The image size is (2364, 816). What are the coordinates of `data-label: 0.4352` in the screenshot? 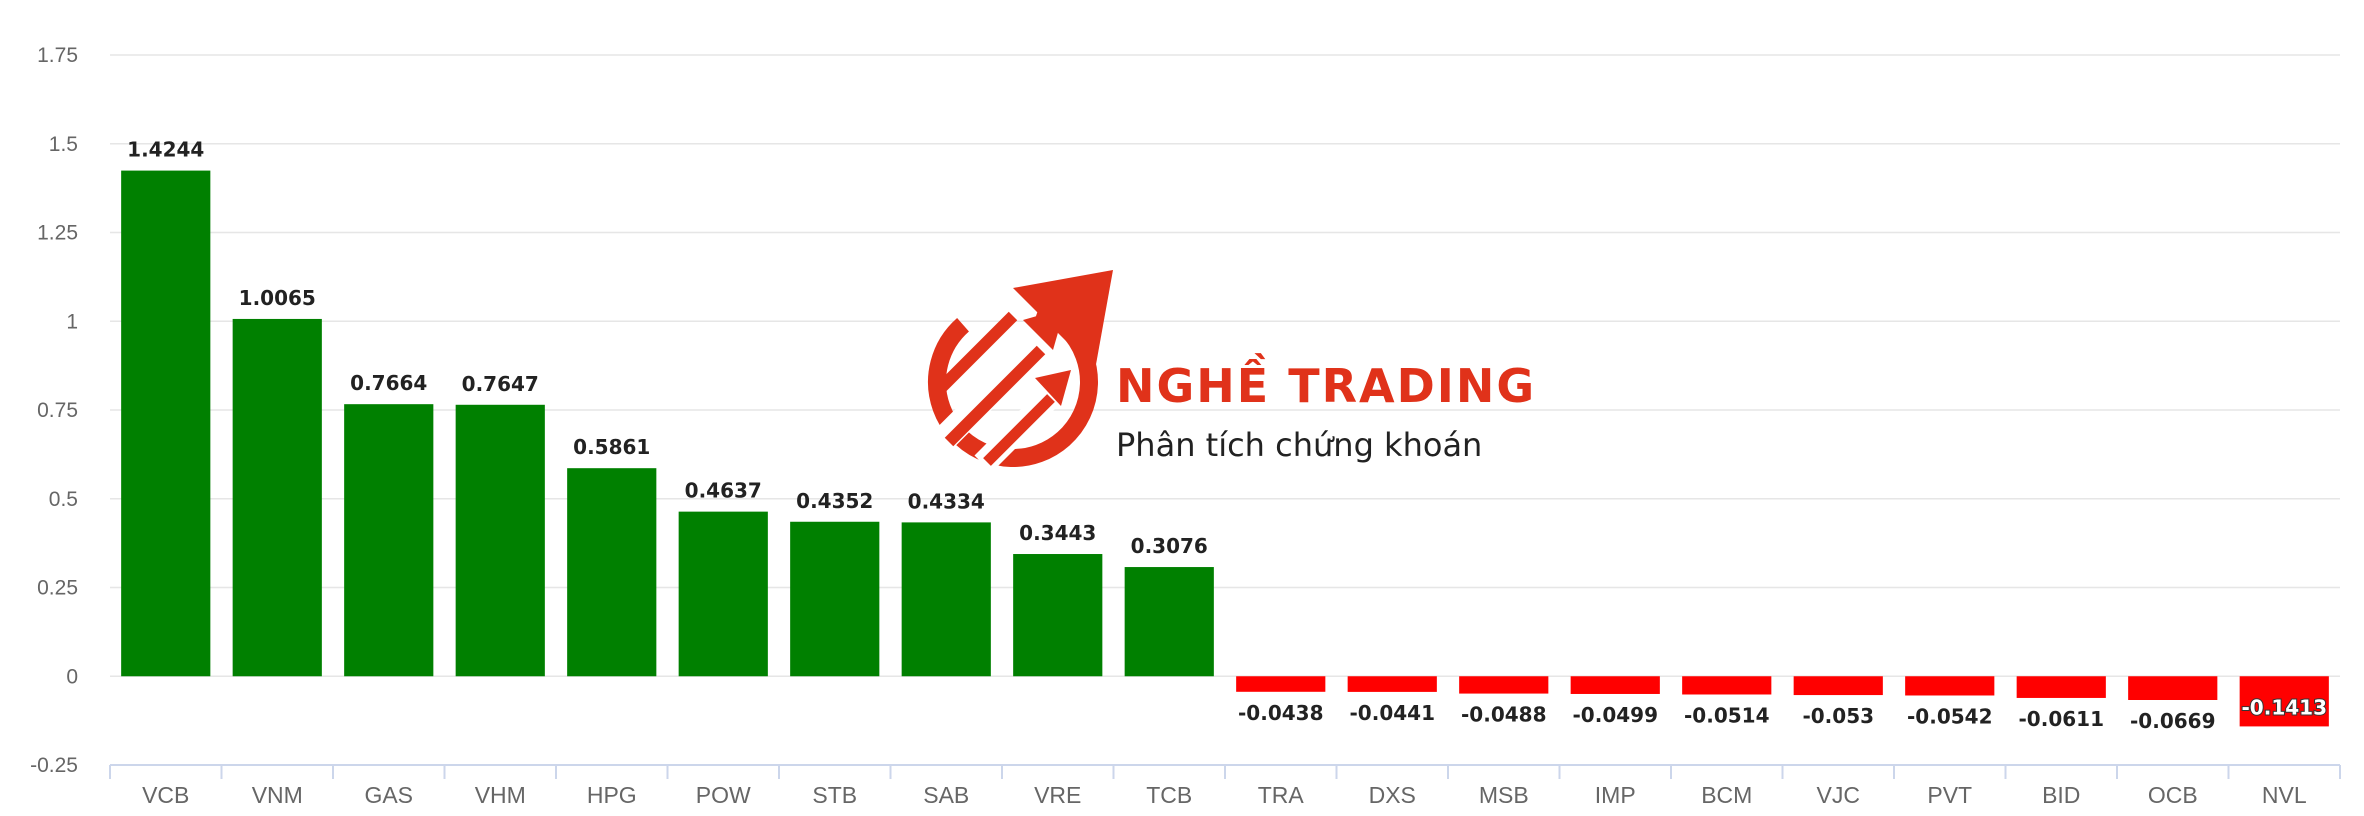 It's located at (834, 501).